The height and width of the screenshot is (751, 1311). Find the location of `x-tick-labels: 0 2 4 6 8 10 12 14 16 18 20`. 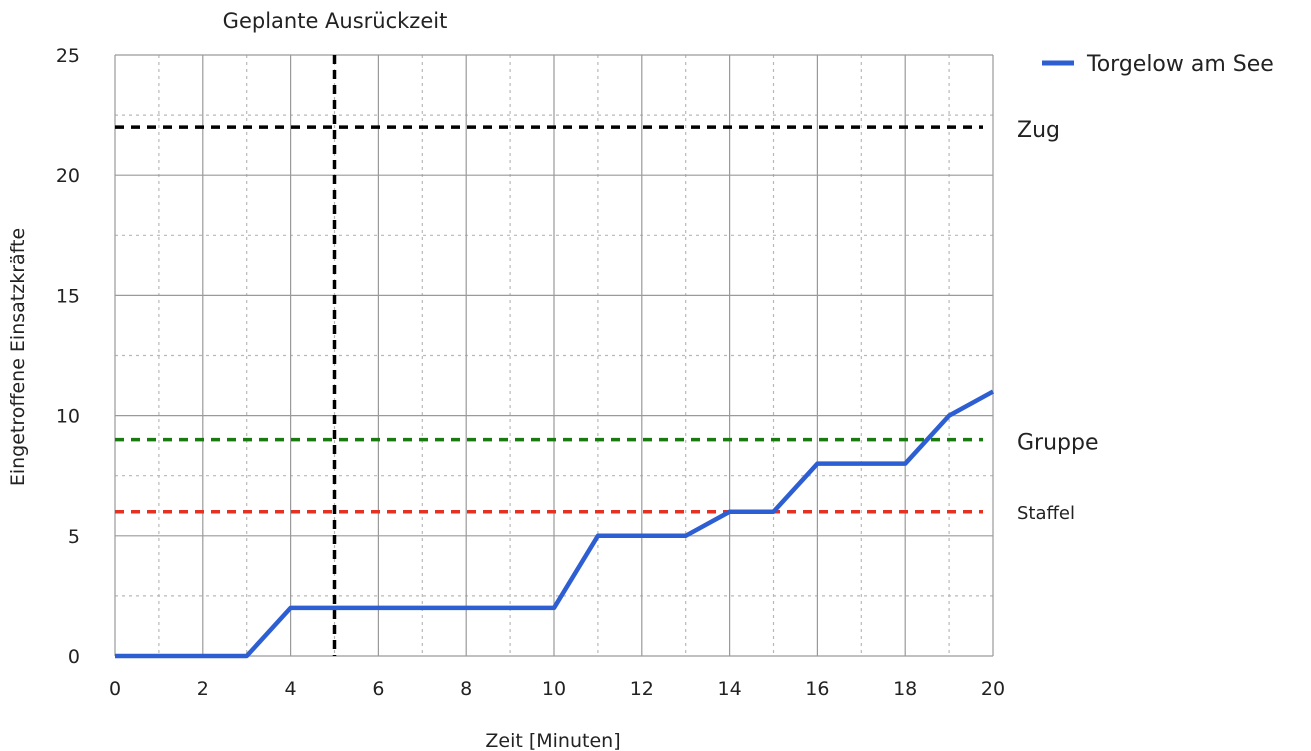

x-tick-labels: 0 2 4 6 8 10 12 14 16 18 20 is located at coordinates (557, 689).